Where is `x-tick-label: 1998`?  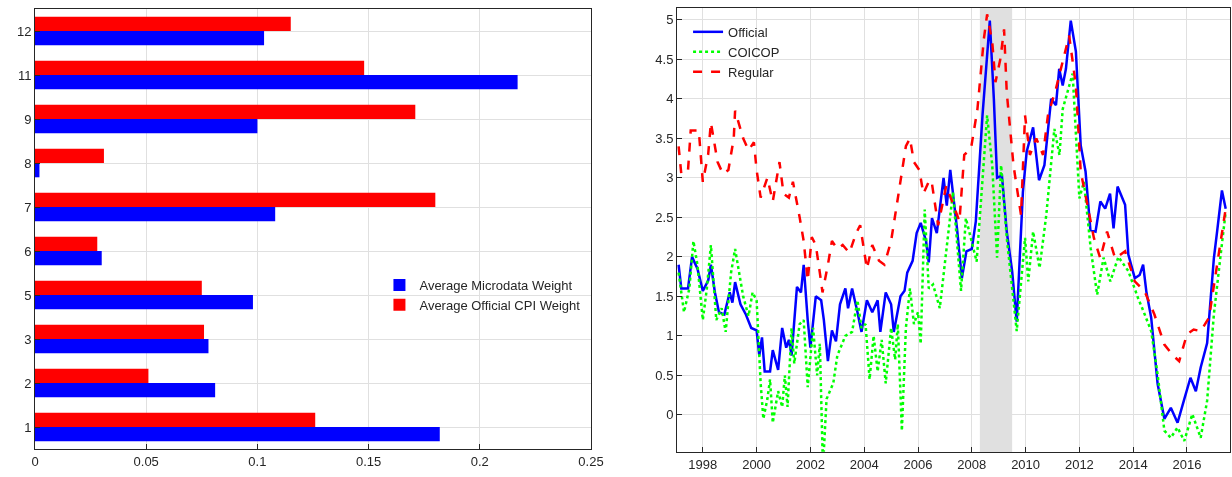 x-tick-label: 1998 is located at coordinates (703, 464).